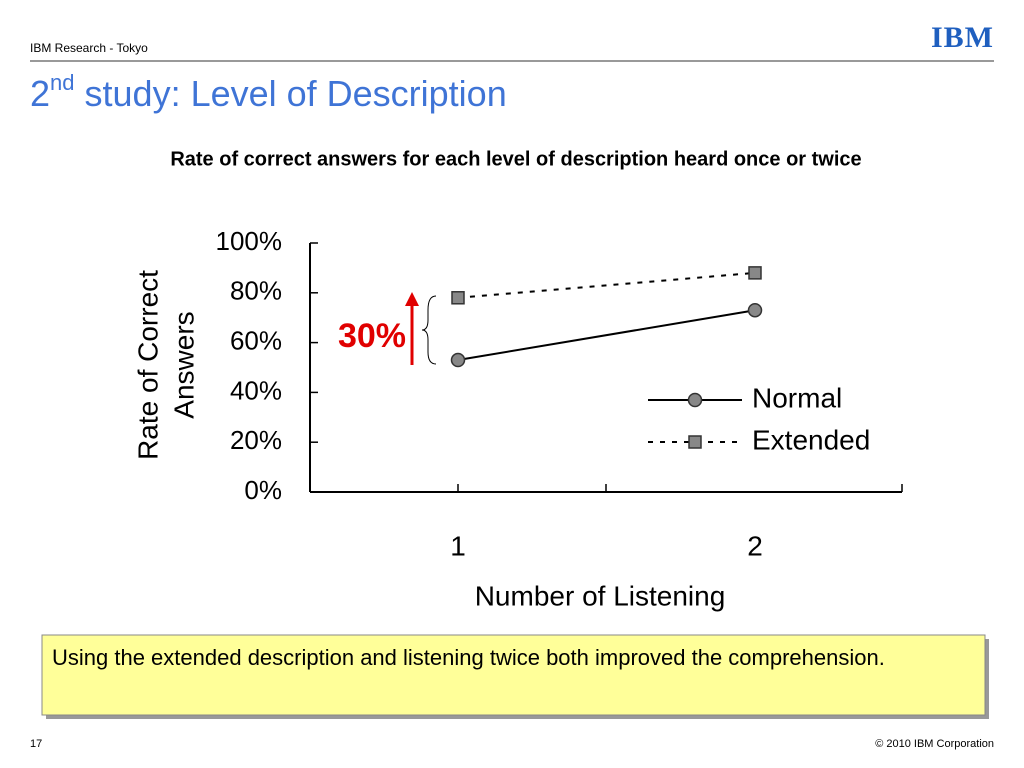 The height and width of the screenshot is (768, 1024). Describe the element at coordinates (256, 390) in the screenshot. I see `y-tick-label: 40%` at that location.